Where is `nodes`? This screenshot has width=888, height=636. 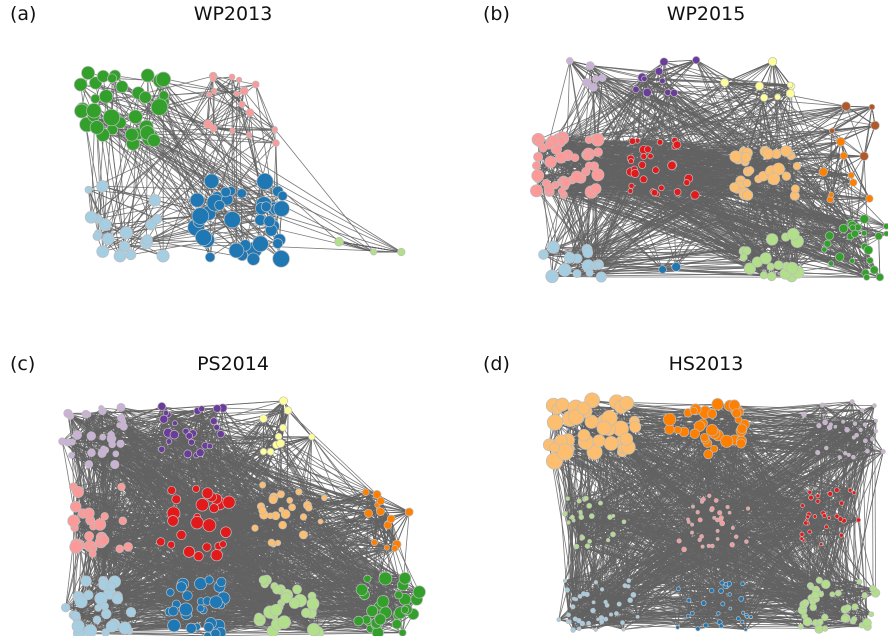
nodes is located at coordinates (239, 166).